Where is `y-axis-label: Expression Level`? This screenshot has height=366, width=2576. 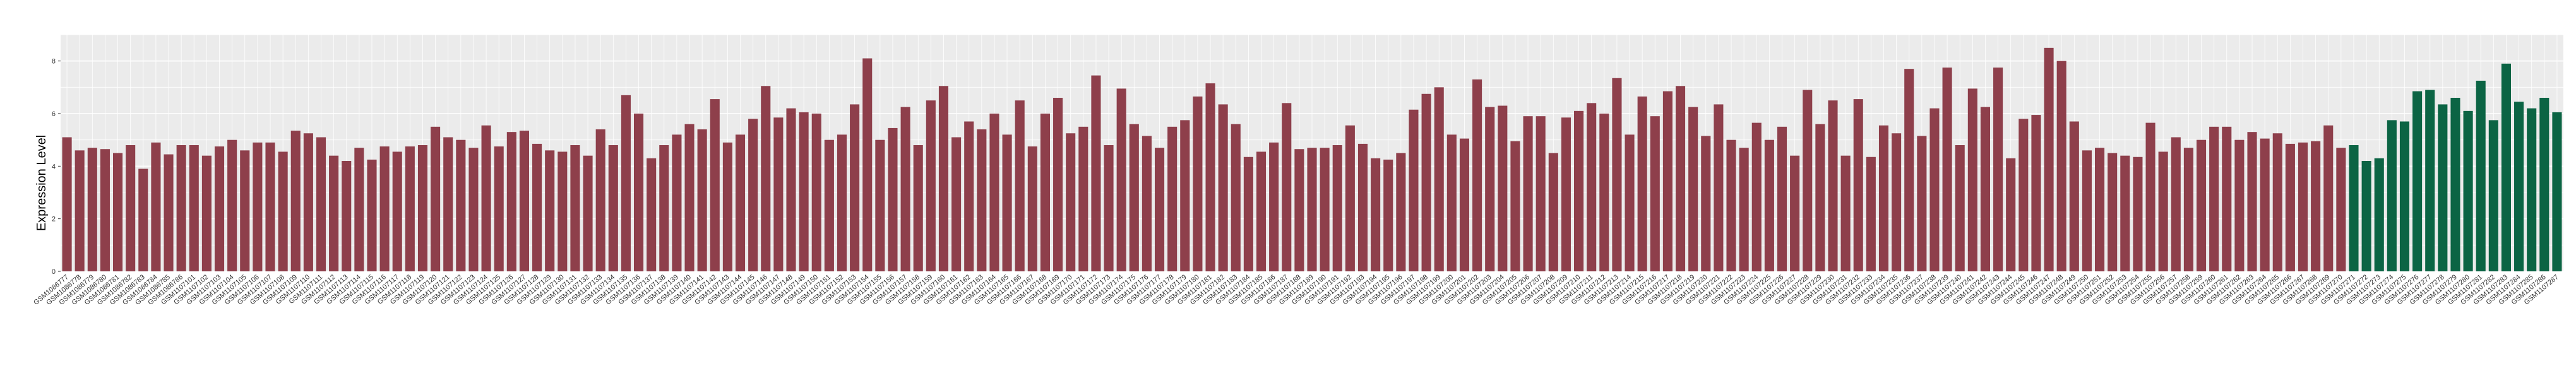
y-axis-label: Expression Level is located at coordinates (42, 183).